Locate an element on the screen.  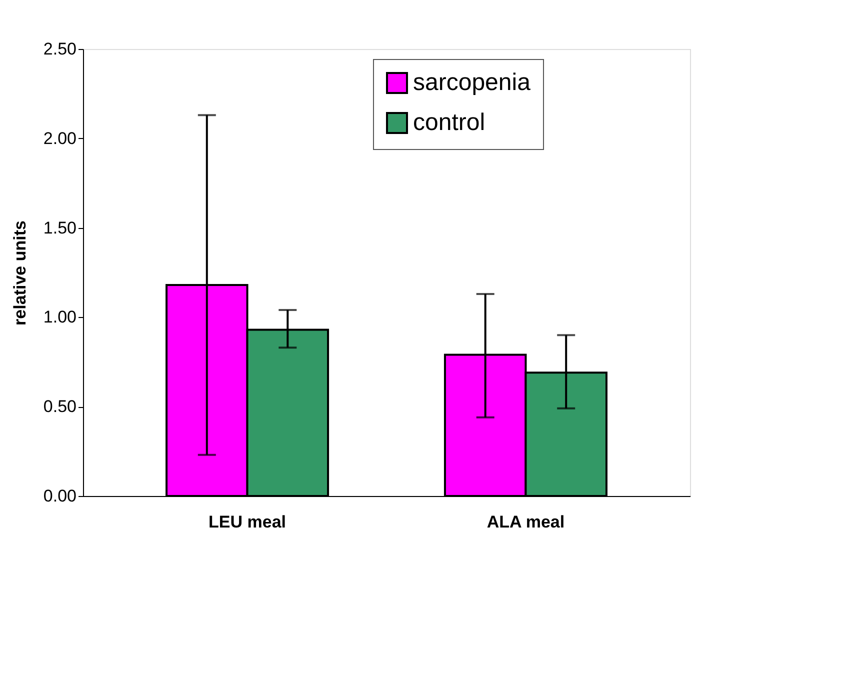
y-tick-label: 2.50 is located at coordinates (59, 49).